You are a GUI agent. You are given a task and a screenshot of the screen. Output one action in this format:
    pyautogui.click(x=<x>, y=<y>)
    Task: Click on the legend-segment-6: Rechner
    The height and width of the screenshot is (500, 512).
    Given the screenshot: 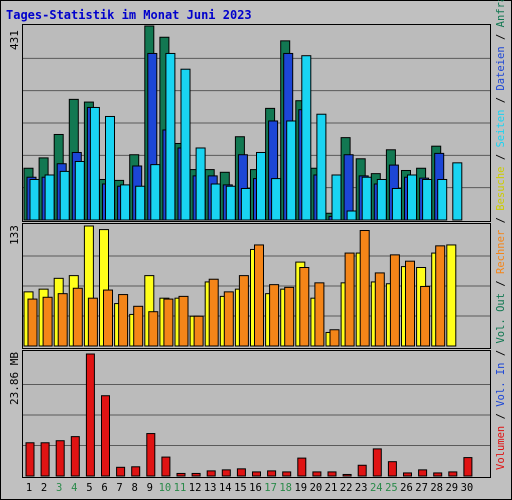 What is the action you would take?
    pyautogui.click(x=501, y=251)
    